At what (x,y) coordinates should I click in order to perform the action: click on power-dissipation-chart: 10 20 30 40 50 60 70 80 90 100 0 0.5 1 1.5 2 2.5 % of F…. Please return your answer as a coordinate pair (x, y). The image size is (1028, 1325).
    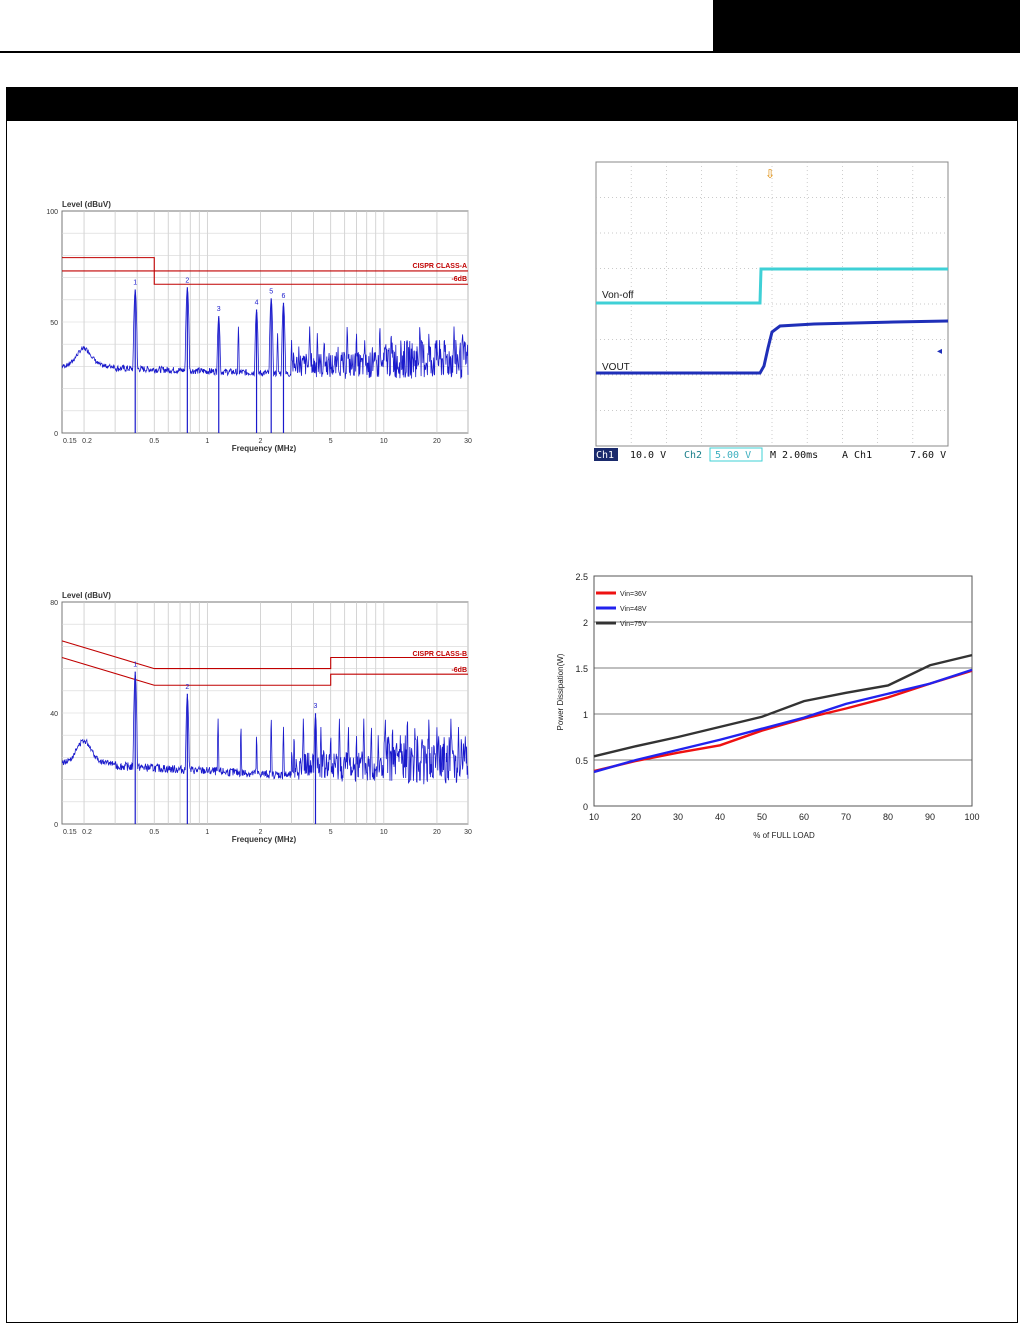
    Looking at the image, I should click on (768, 706).